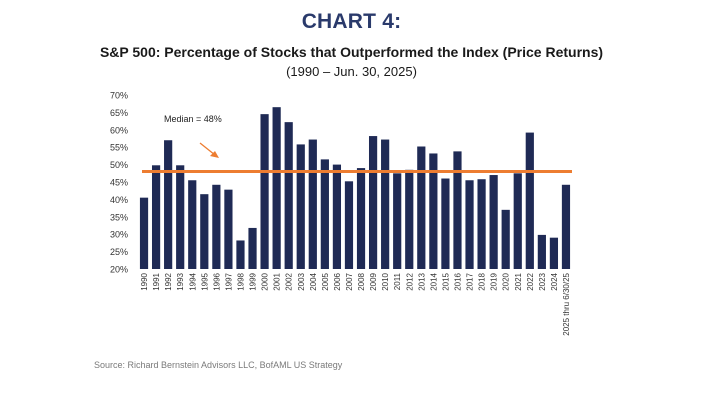 This screenshot has height=400, width=703. What do you see at coordinates (351, 21) in the screenshot?
I see `chart-number-heading: CHART 4:` at bounding box center [351, 21].